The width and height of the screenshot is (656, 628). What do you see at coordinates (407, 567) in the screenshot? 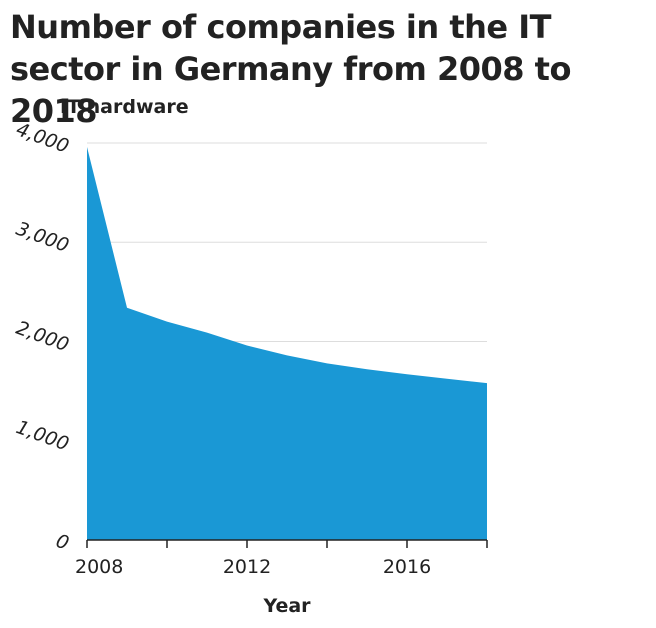
I see `x-tick-label: 2016` at bounding box center [407, 567].